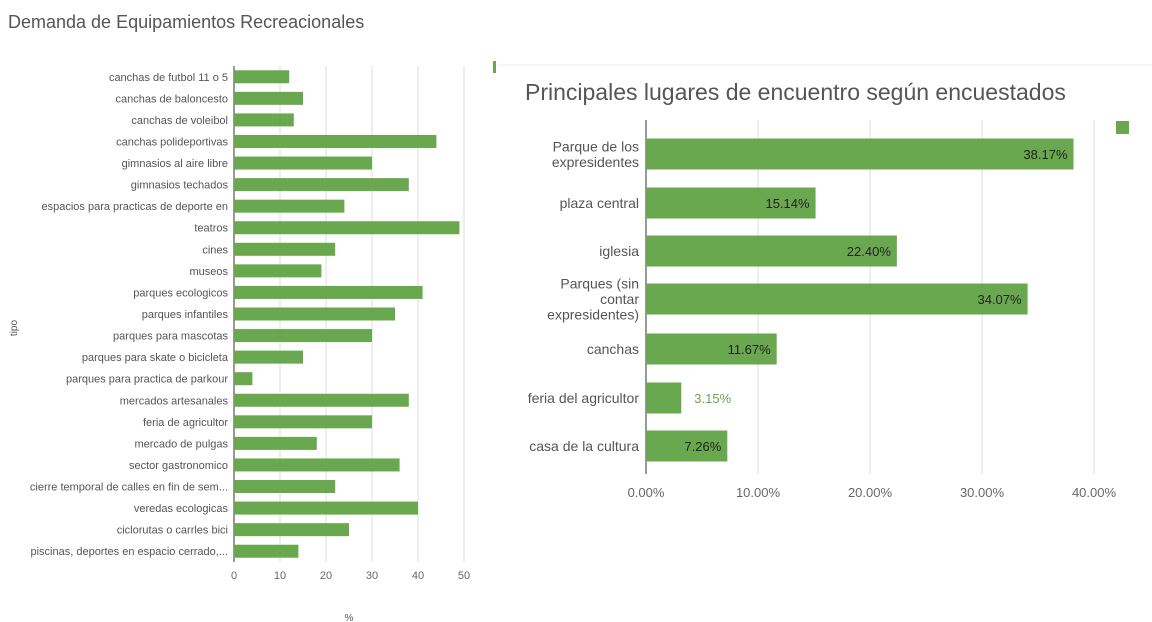 This screenshot has height=622, width=1152. Describe the element at coordinates (174, 401) in the screenshot. I see `left-category-label: mercados artesanales` at that location.